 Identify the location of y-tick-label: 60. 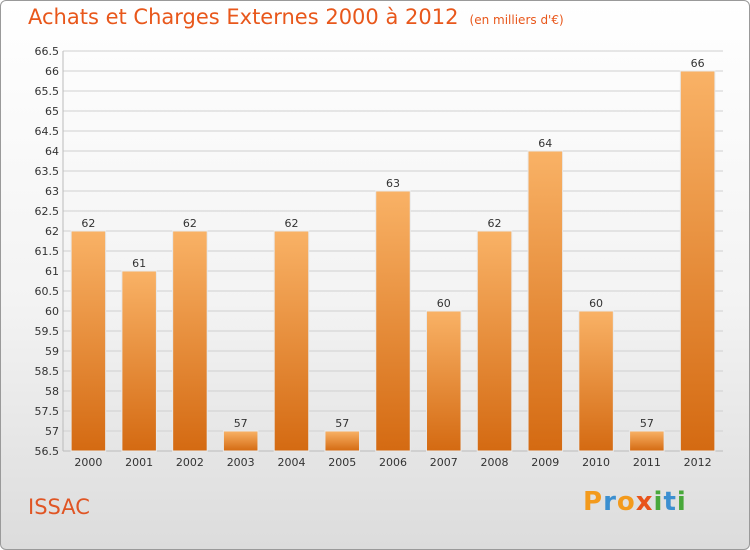
(52, 311).